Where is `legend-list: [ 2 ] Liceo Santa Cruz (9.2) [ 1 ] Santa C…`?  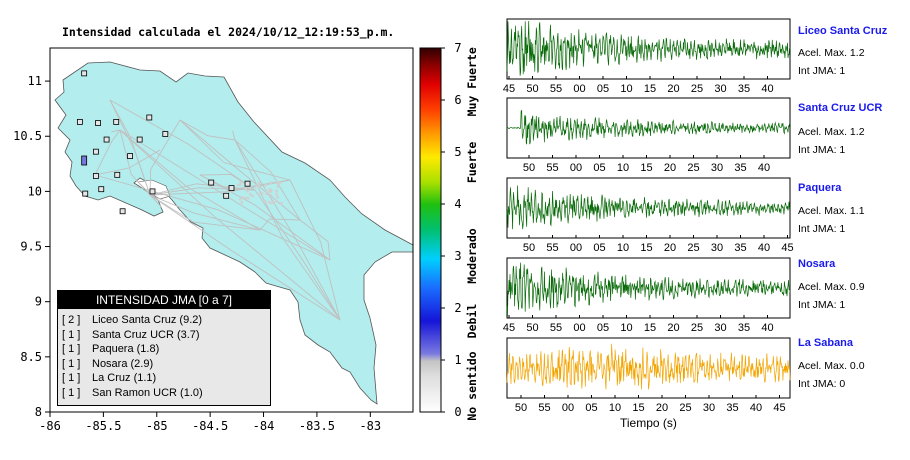 legend-list: [ 2 ] Liceo Santa Cruz (9.2) [ 1 ] Santa C… is located at coordinates (164, 354).